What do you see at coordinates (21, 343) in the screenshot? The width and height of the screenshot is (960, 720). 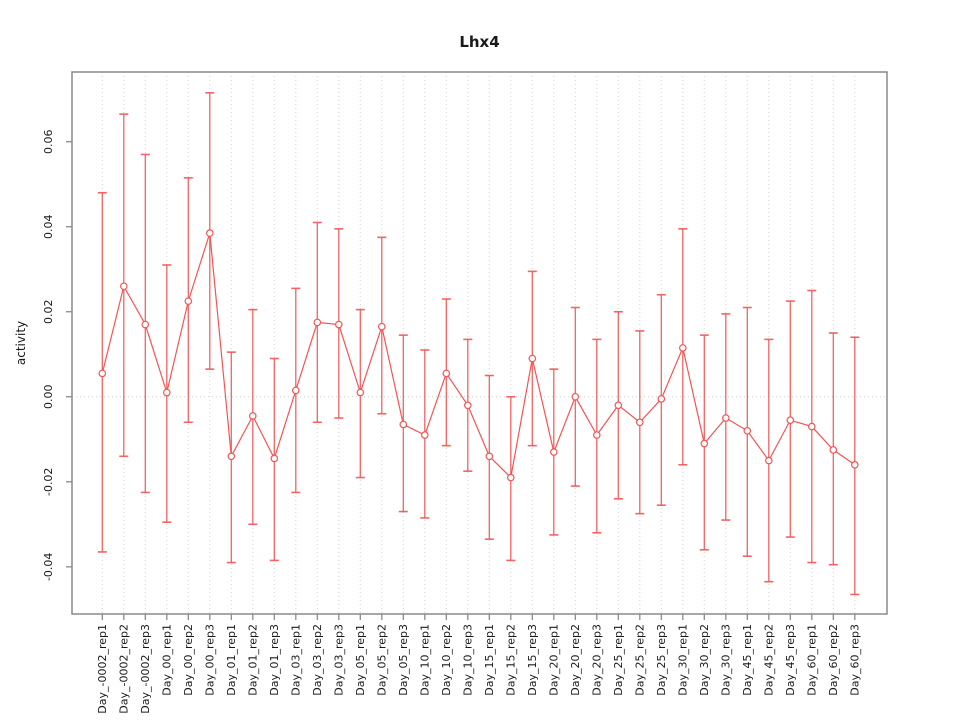 I see `y-axis-label: activity` at bounding box center [21, 343].